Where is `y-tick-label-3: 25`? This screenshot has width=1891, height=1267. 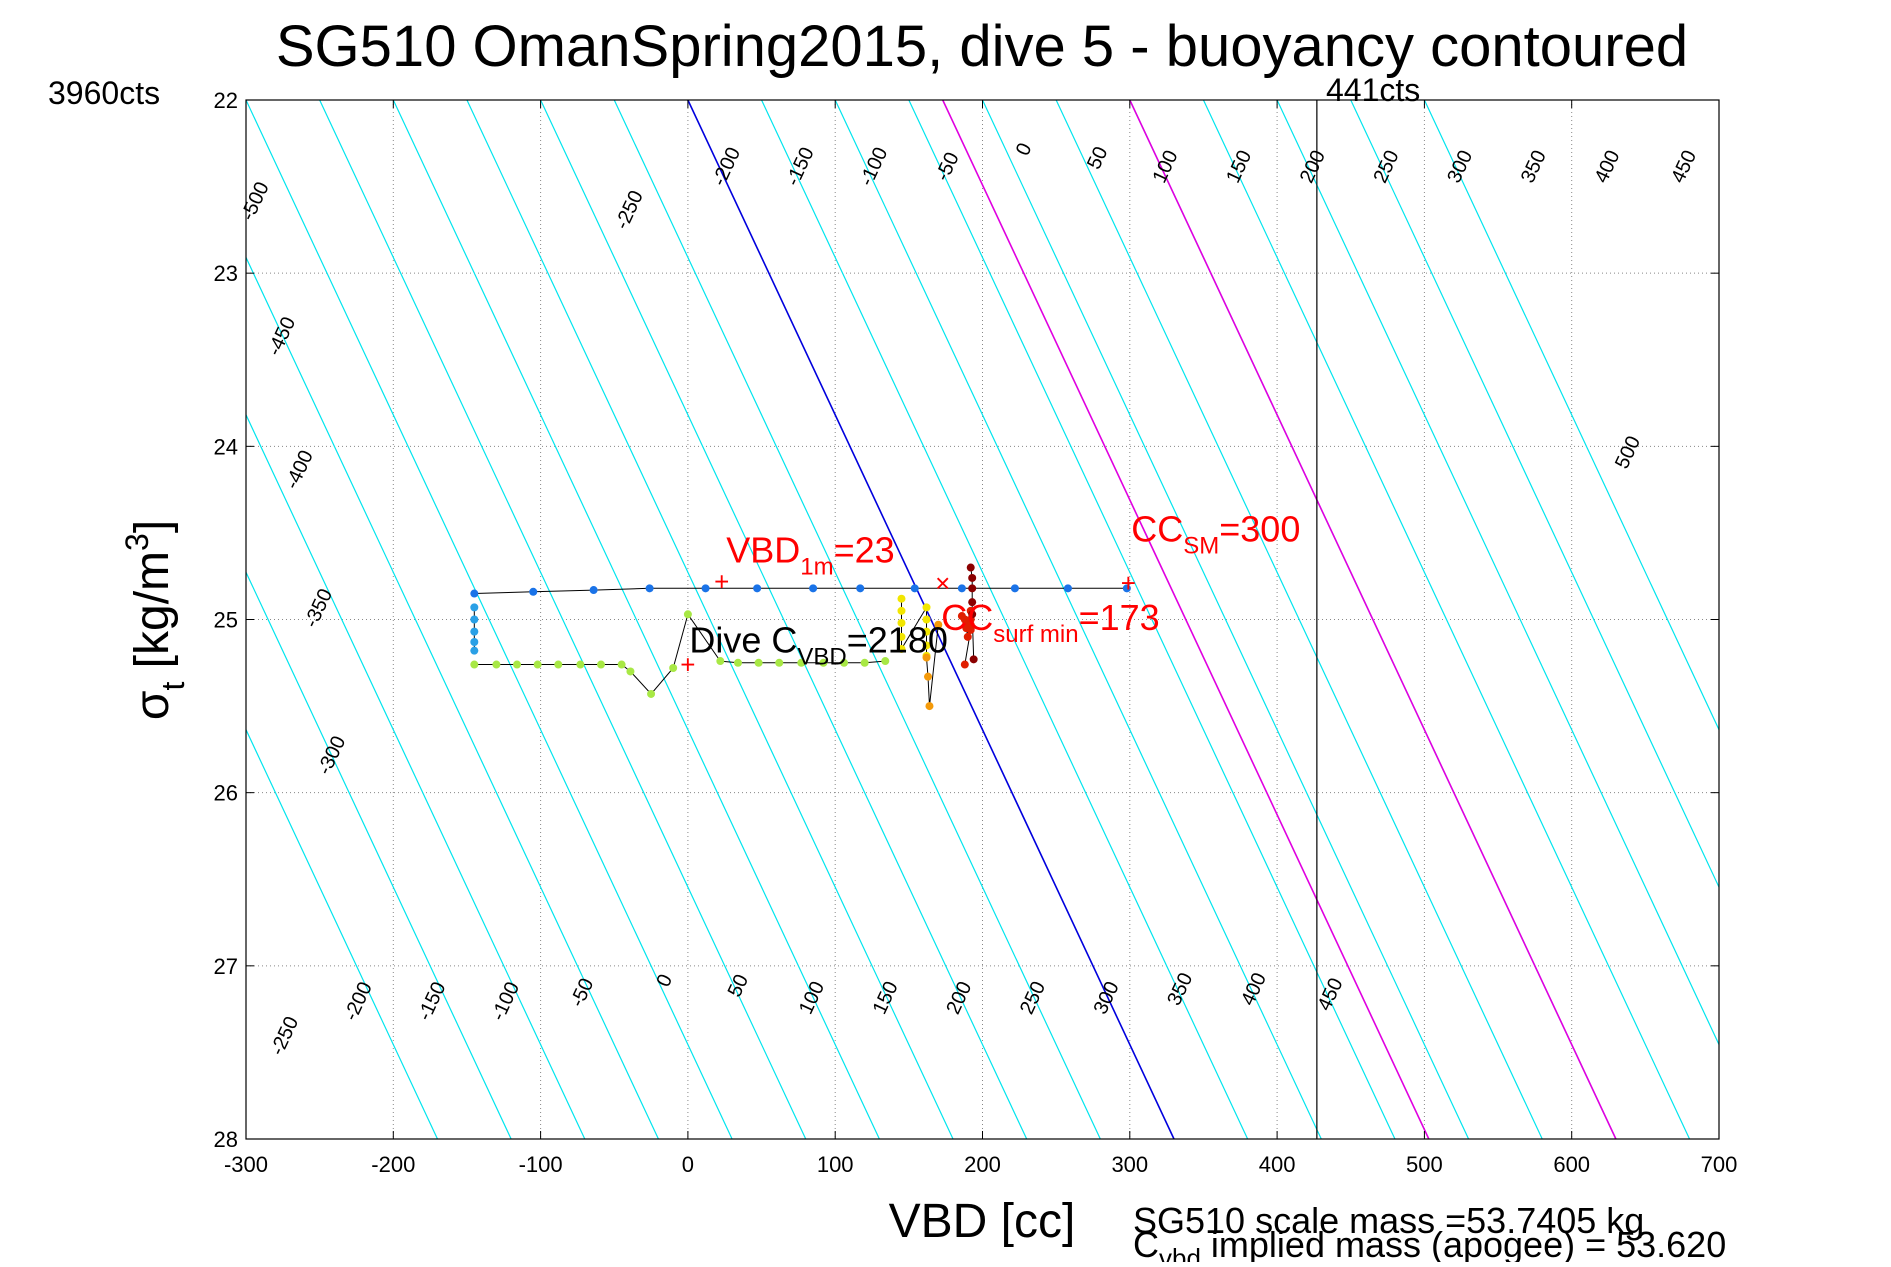
y-tick-label-3: 25 is located at coordinates (226, 620).